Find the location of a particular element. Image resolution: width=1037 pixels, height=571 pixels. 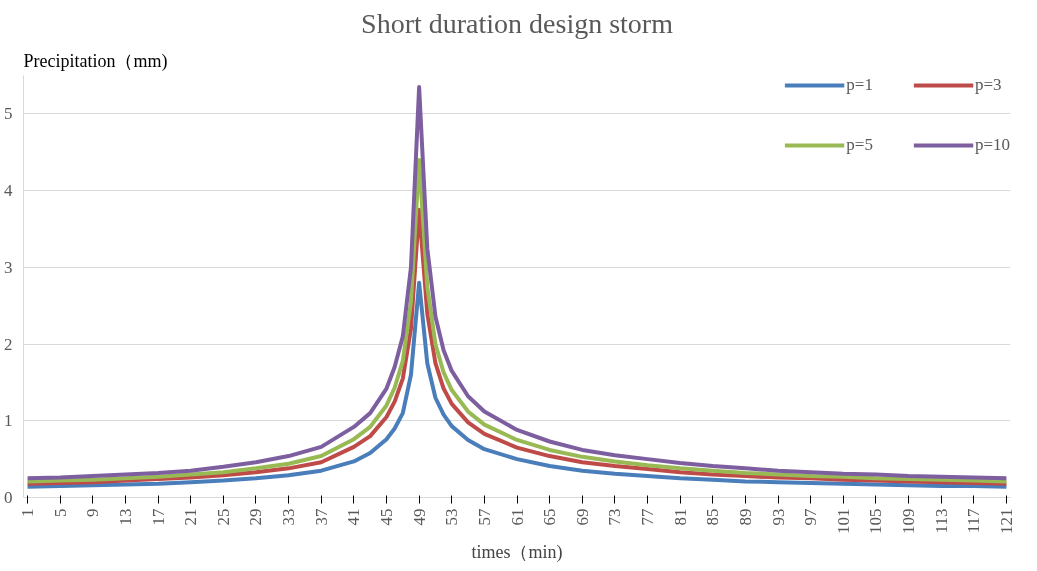

x-tick-label: 73 is located at coordinates (615, 517).